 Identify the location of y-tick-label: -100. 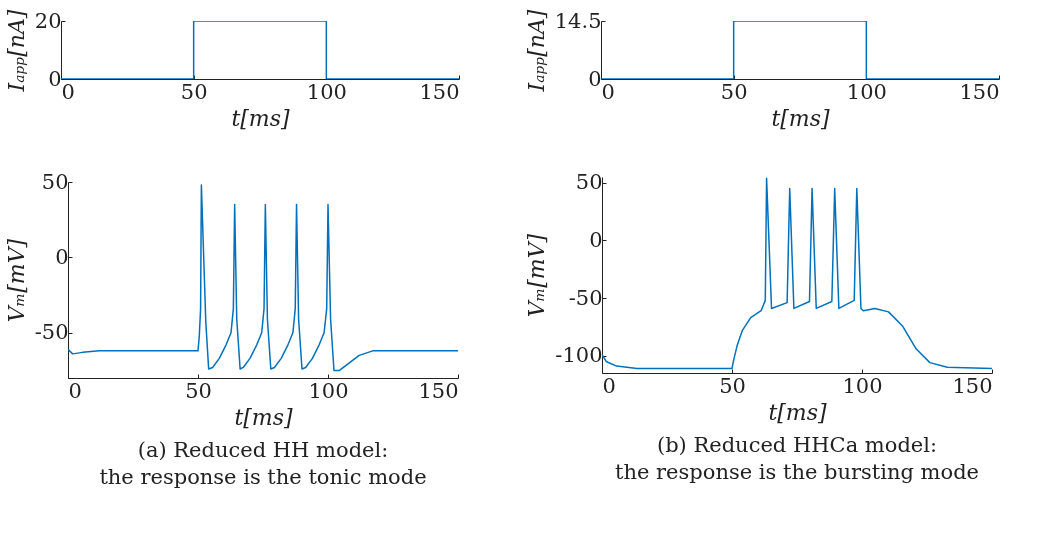
(579, 355).